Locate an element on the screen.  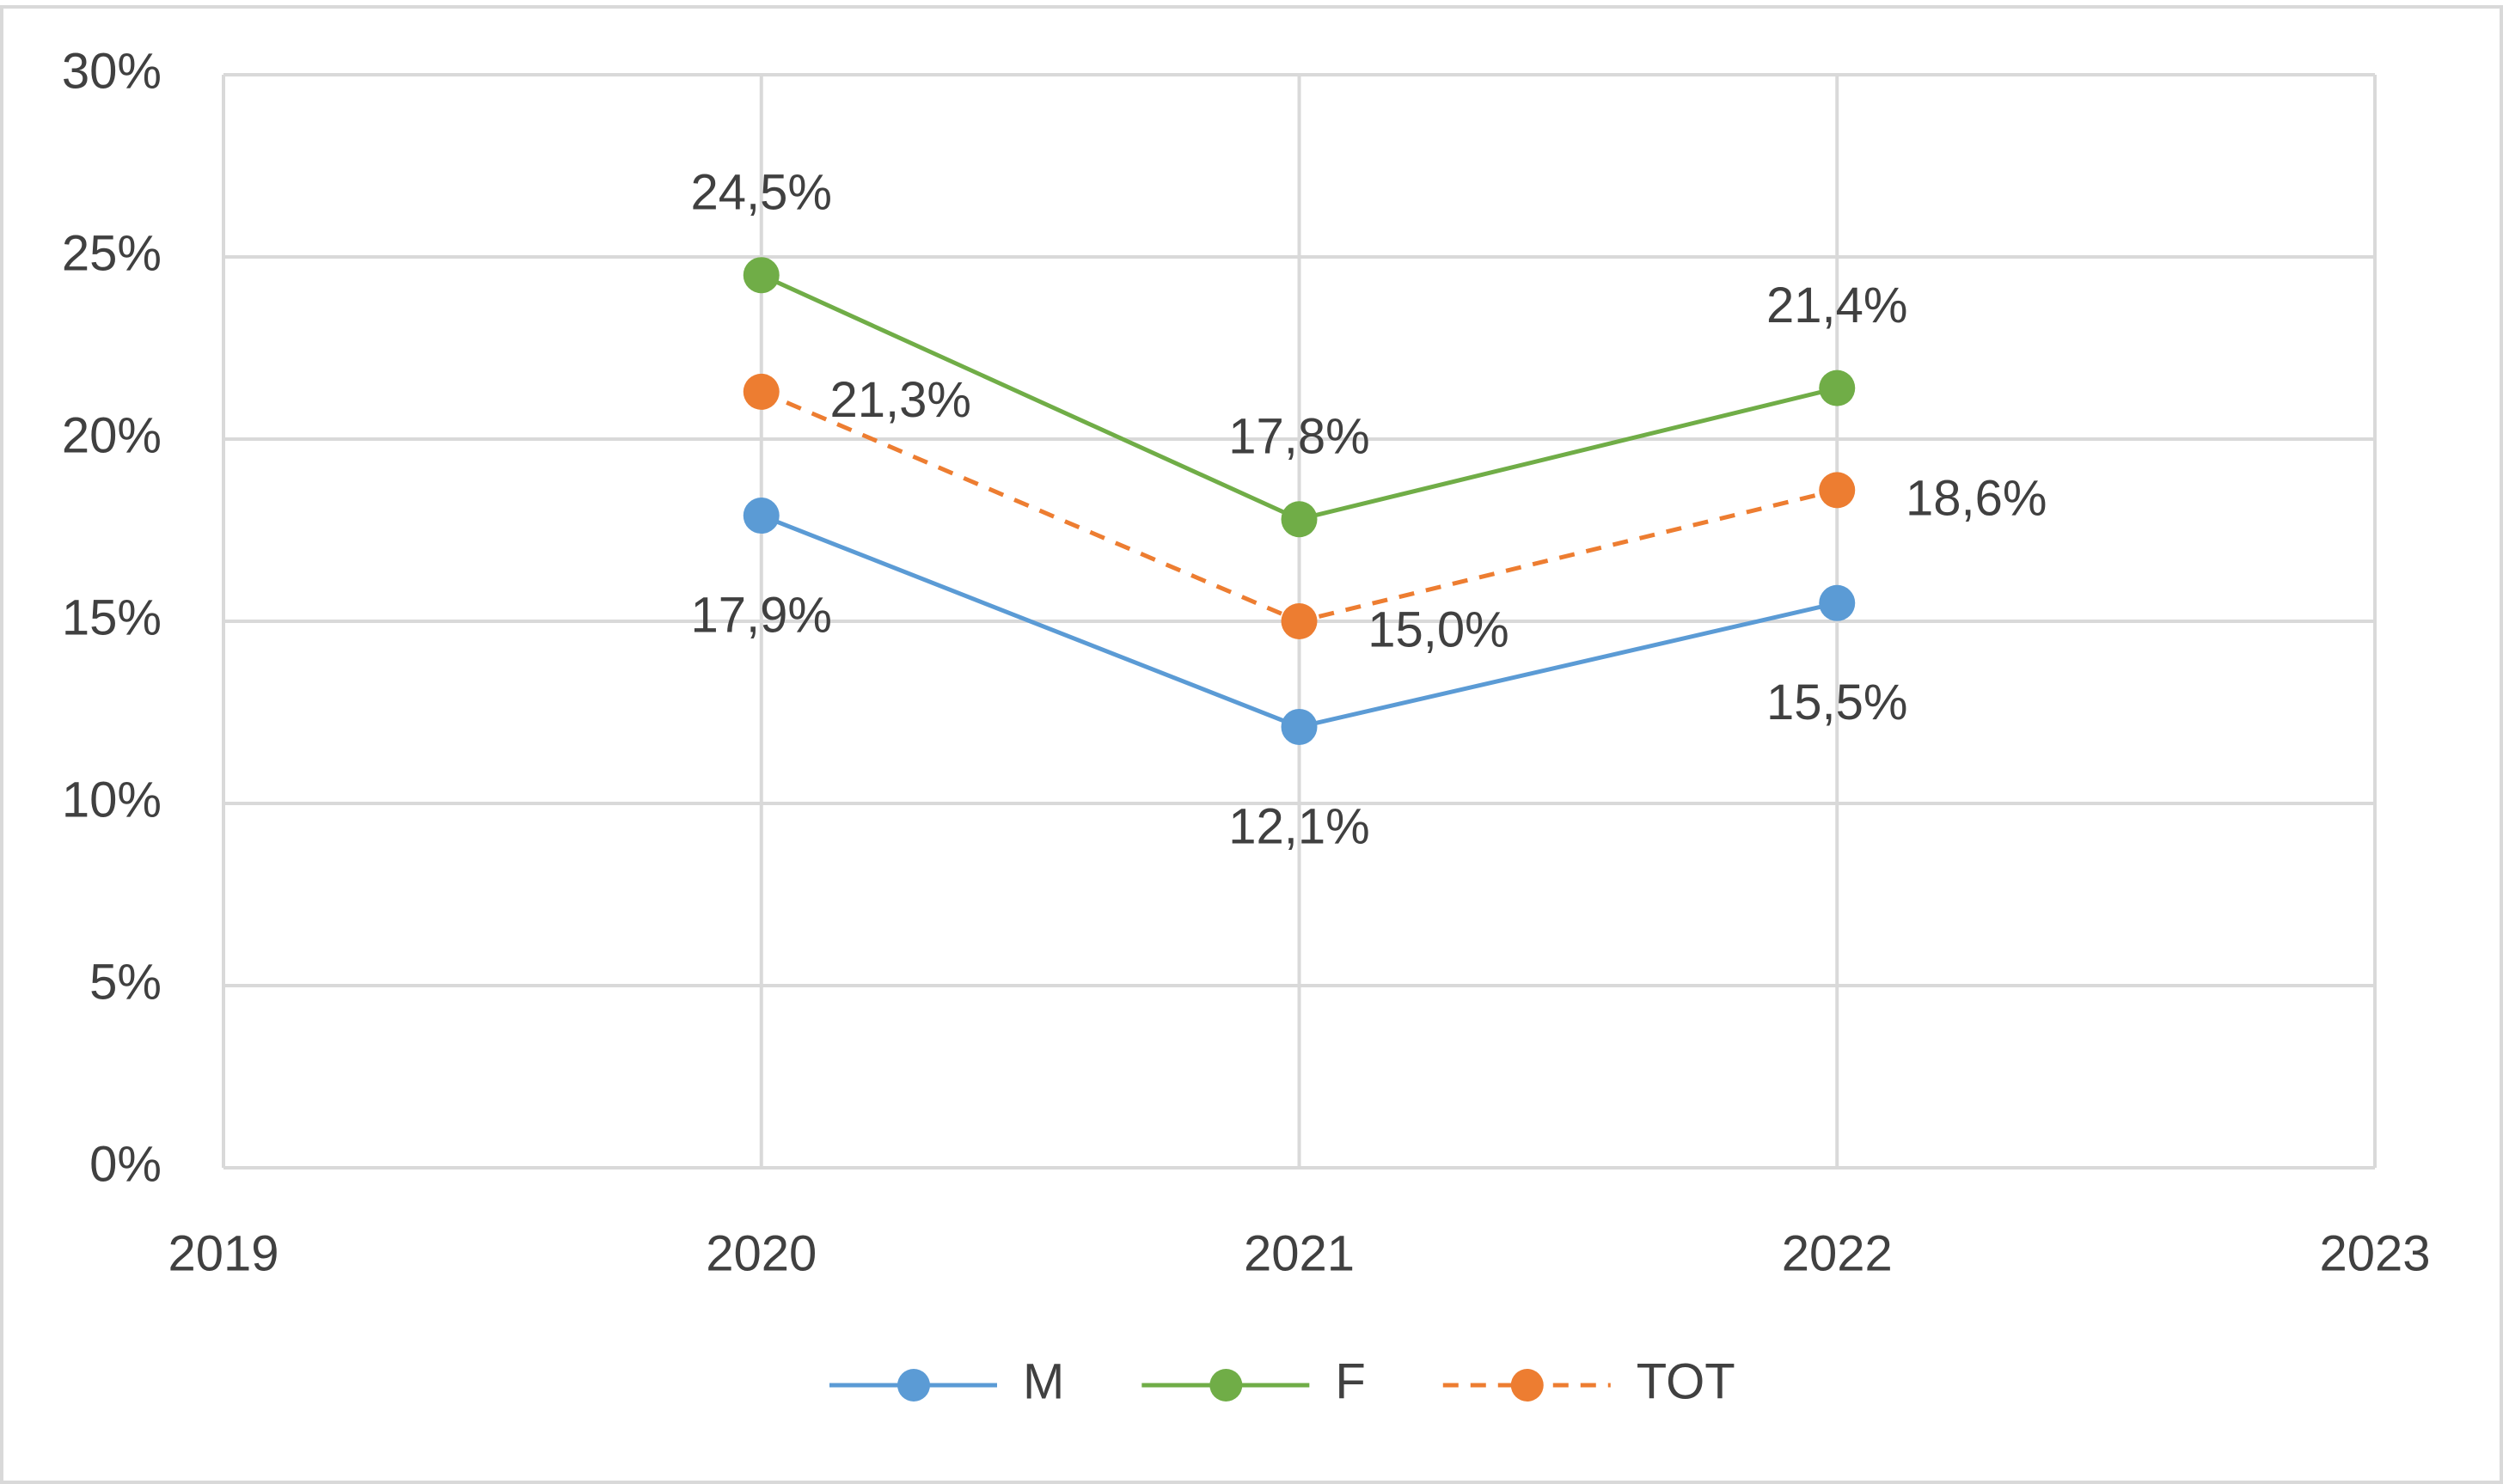
x-tick-label: 2022 is located at coordinates (1837, 1253).